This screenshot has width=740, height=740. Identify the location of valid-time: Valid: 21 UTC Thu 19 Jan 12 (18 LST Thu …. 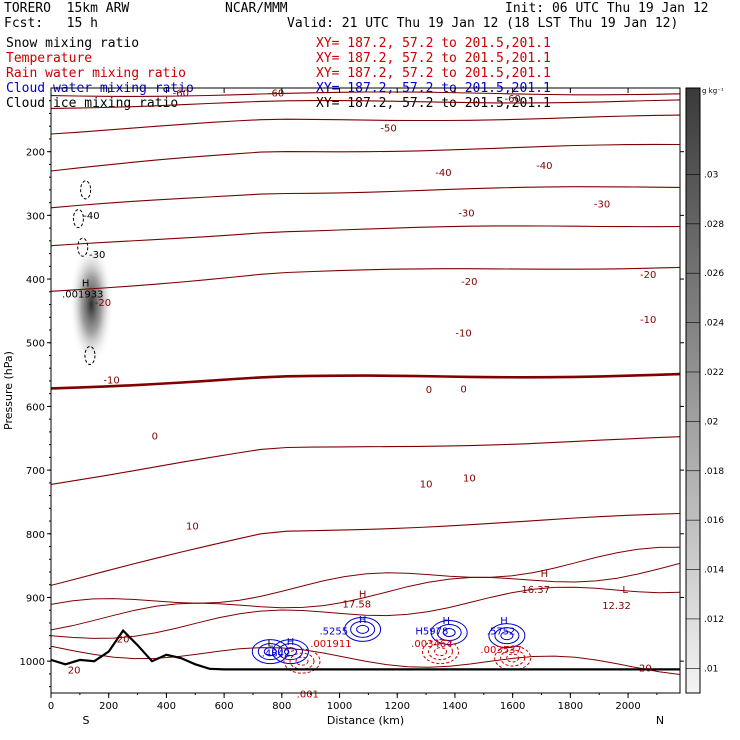
(483, 23).